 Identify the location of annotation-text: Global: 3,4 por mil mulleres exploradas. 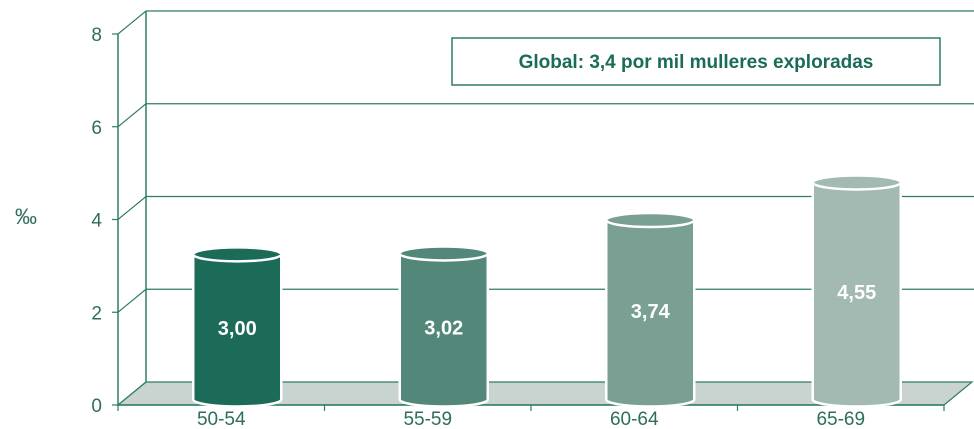
(696, 62).